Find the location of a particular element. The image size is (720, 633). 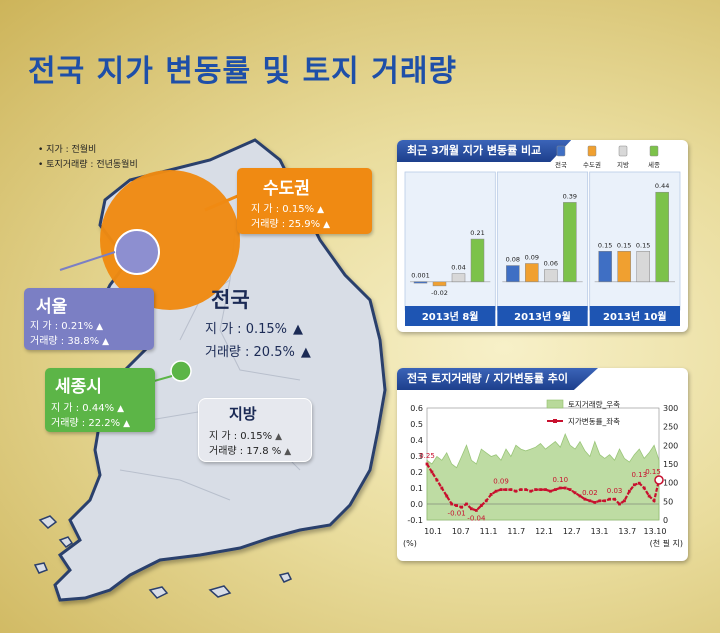

bar-label-1-1: 0.09 is located at coordinates (532, 257).